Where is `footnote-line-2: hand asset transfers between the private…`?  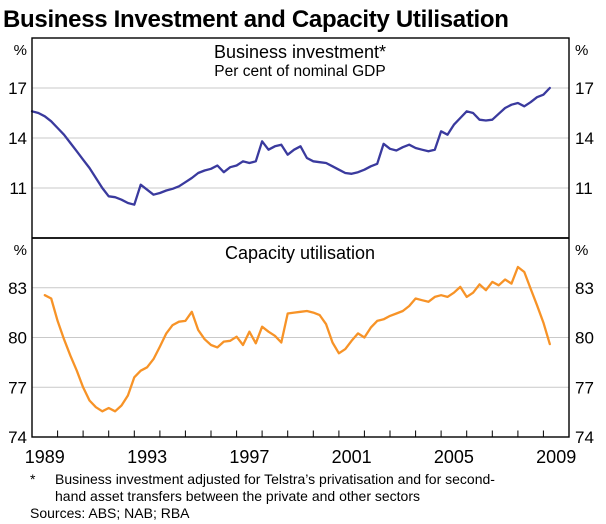 footnote-line-2: hand asset transfers between the private… is located at coordinates (237, 496).